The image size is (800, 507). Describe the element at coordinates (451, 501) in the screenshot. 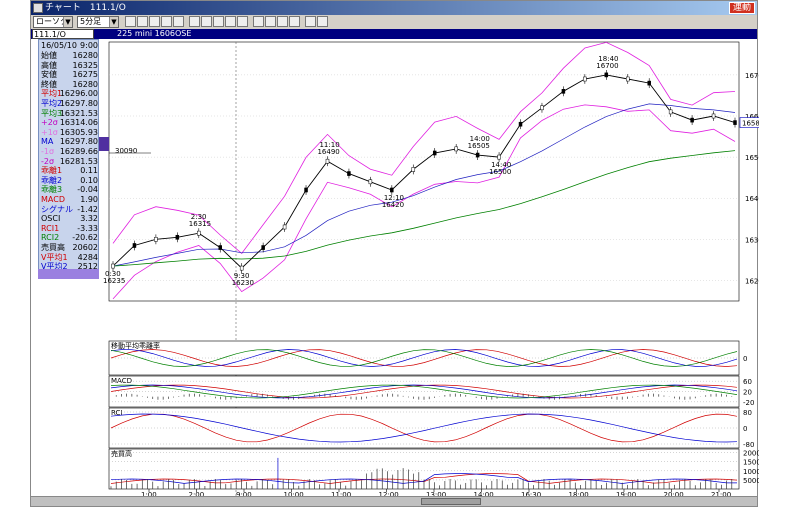

I see `scrollbar-thumb` at that location.